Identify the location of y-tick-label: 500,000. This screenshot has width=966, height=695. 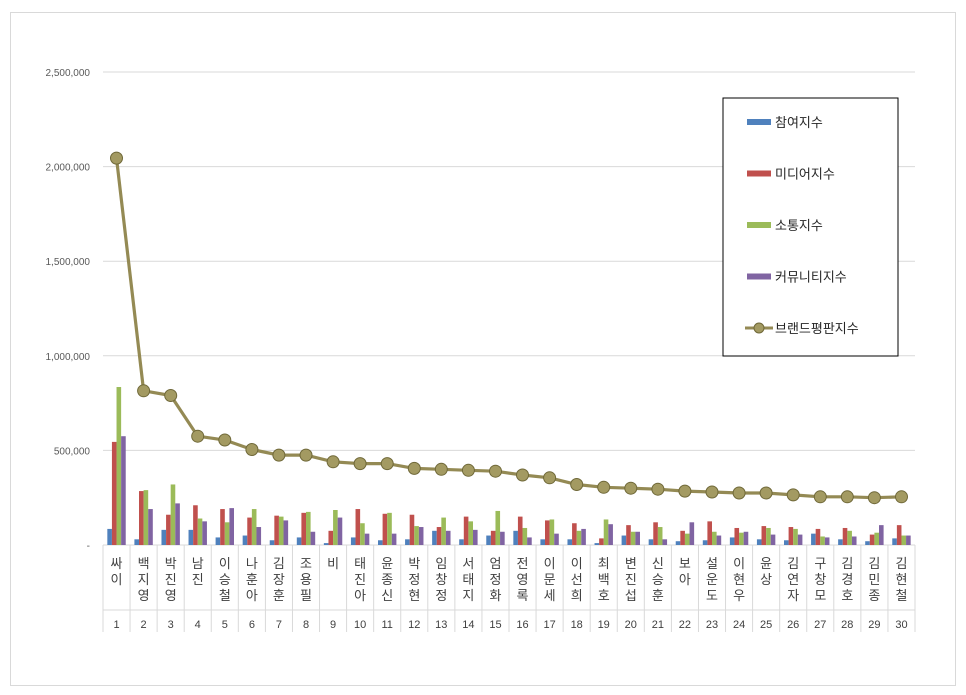
(72, 451).